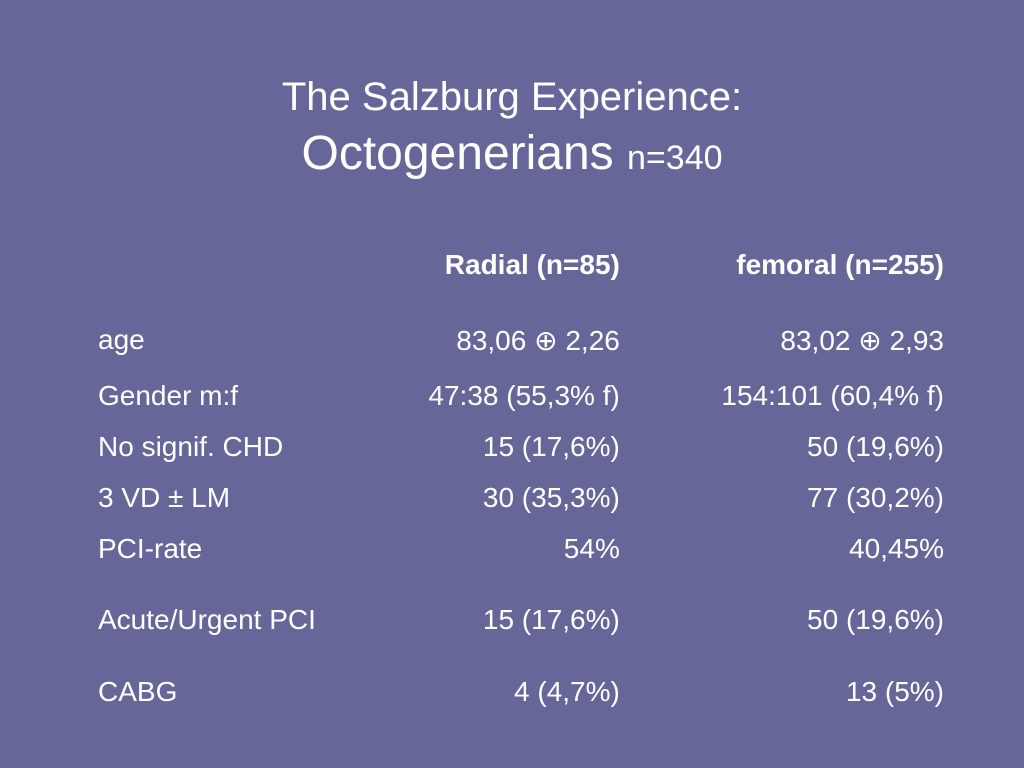 The height and width of the screenshot is (768, 1024). Describe the element at coordinates (164, 497) in the screenshot. I see `row-label: 3 VD ± LM` at that location.